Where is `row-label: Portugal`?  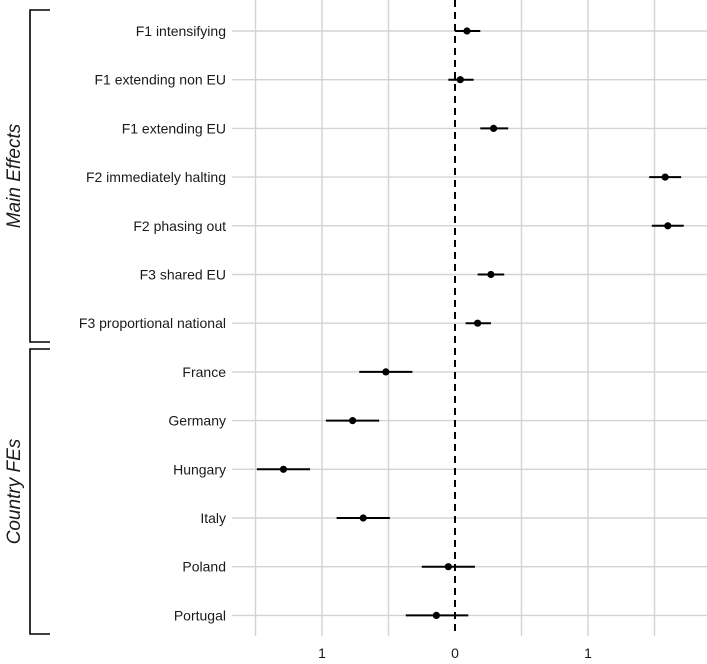 row-label: Portugal is located at coordinates (200, 615).